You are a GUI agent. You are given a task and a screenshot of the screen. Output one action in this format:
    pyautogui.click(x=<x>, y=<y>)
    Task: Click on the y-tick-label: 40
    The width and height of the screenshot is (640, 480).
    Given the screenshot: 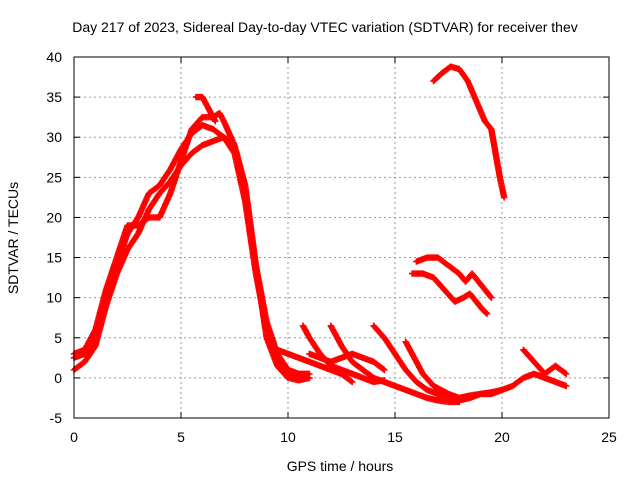 What is the action you would take?
    pyautogui.click(x=54, y=57)
    